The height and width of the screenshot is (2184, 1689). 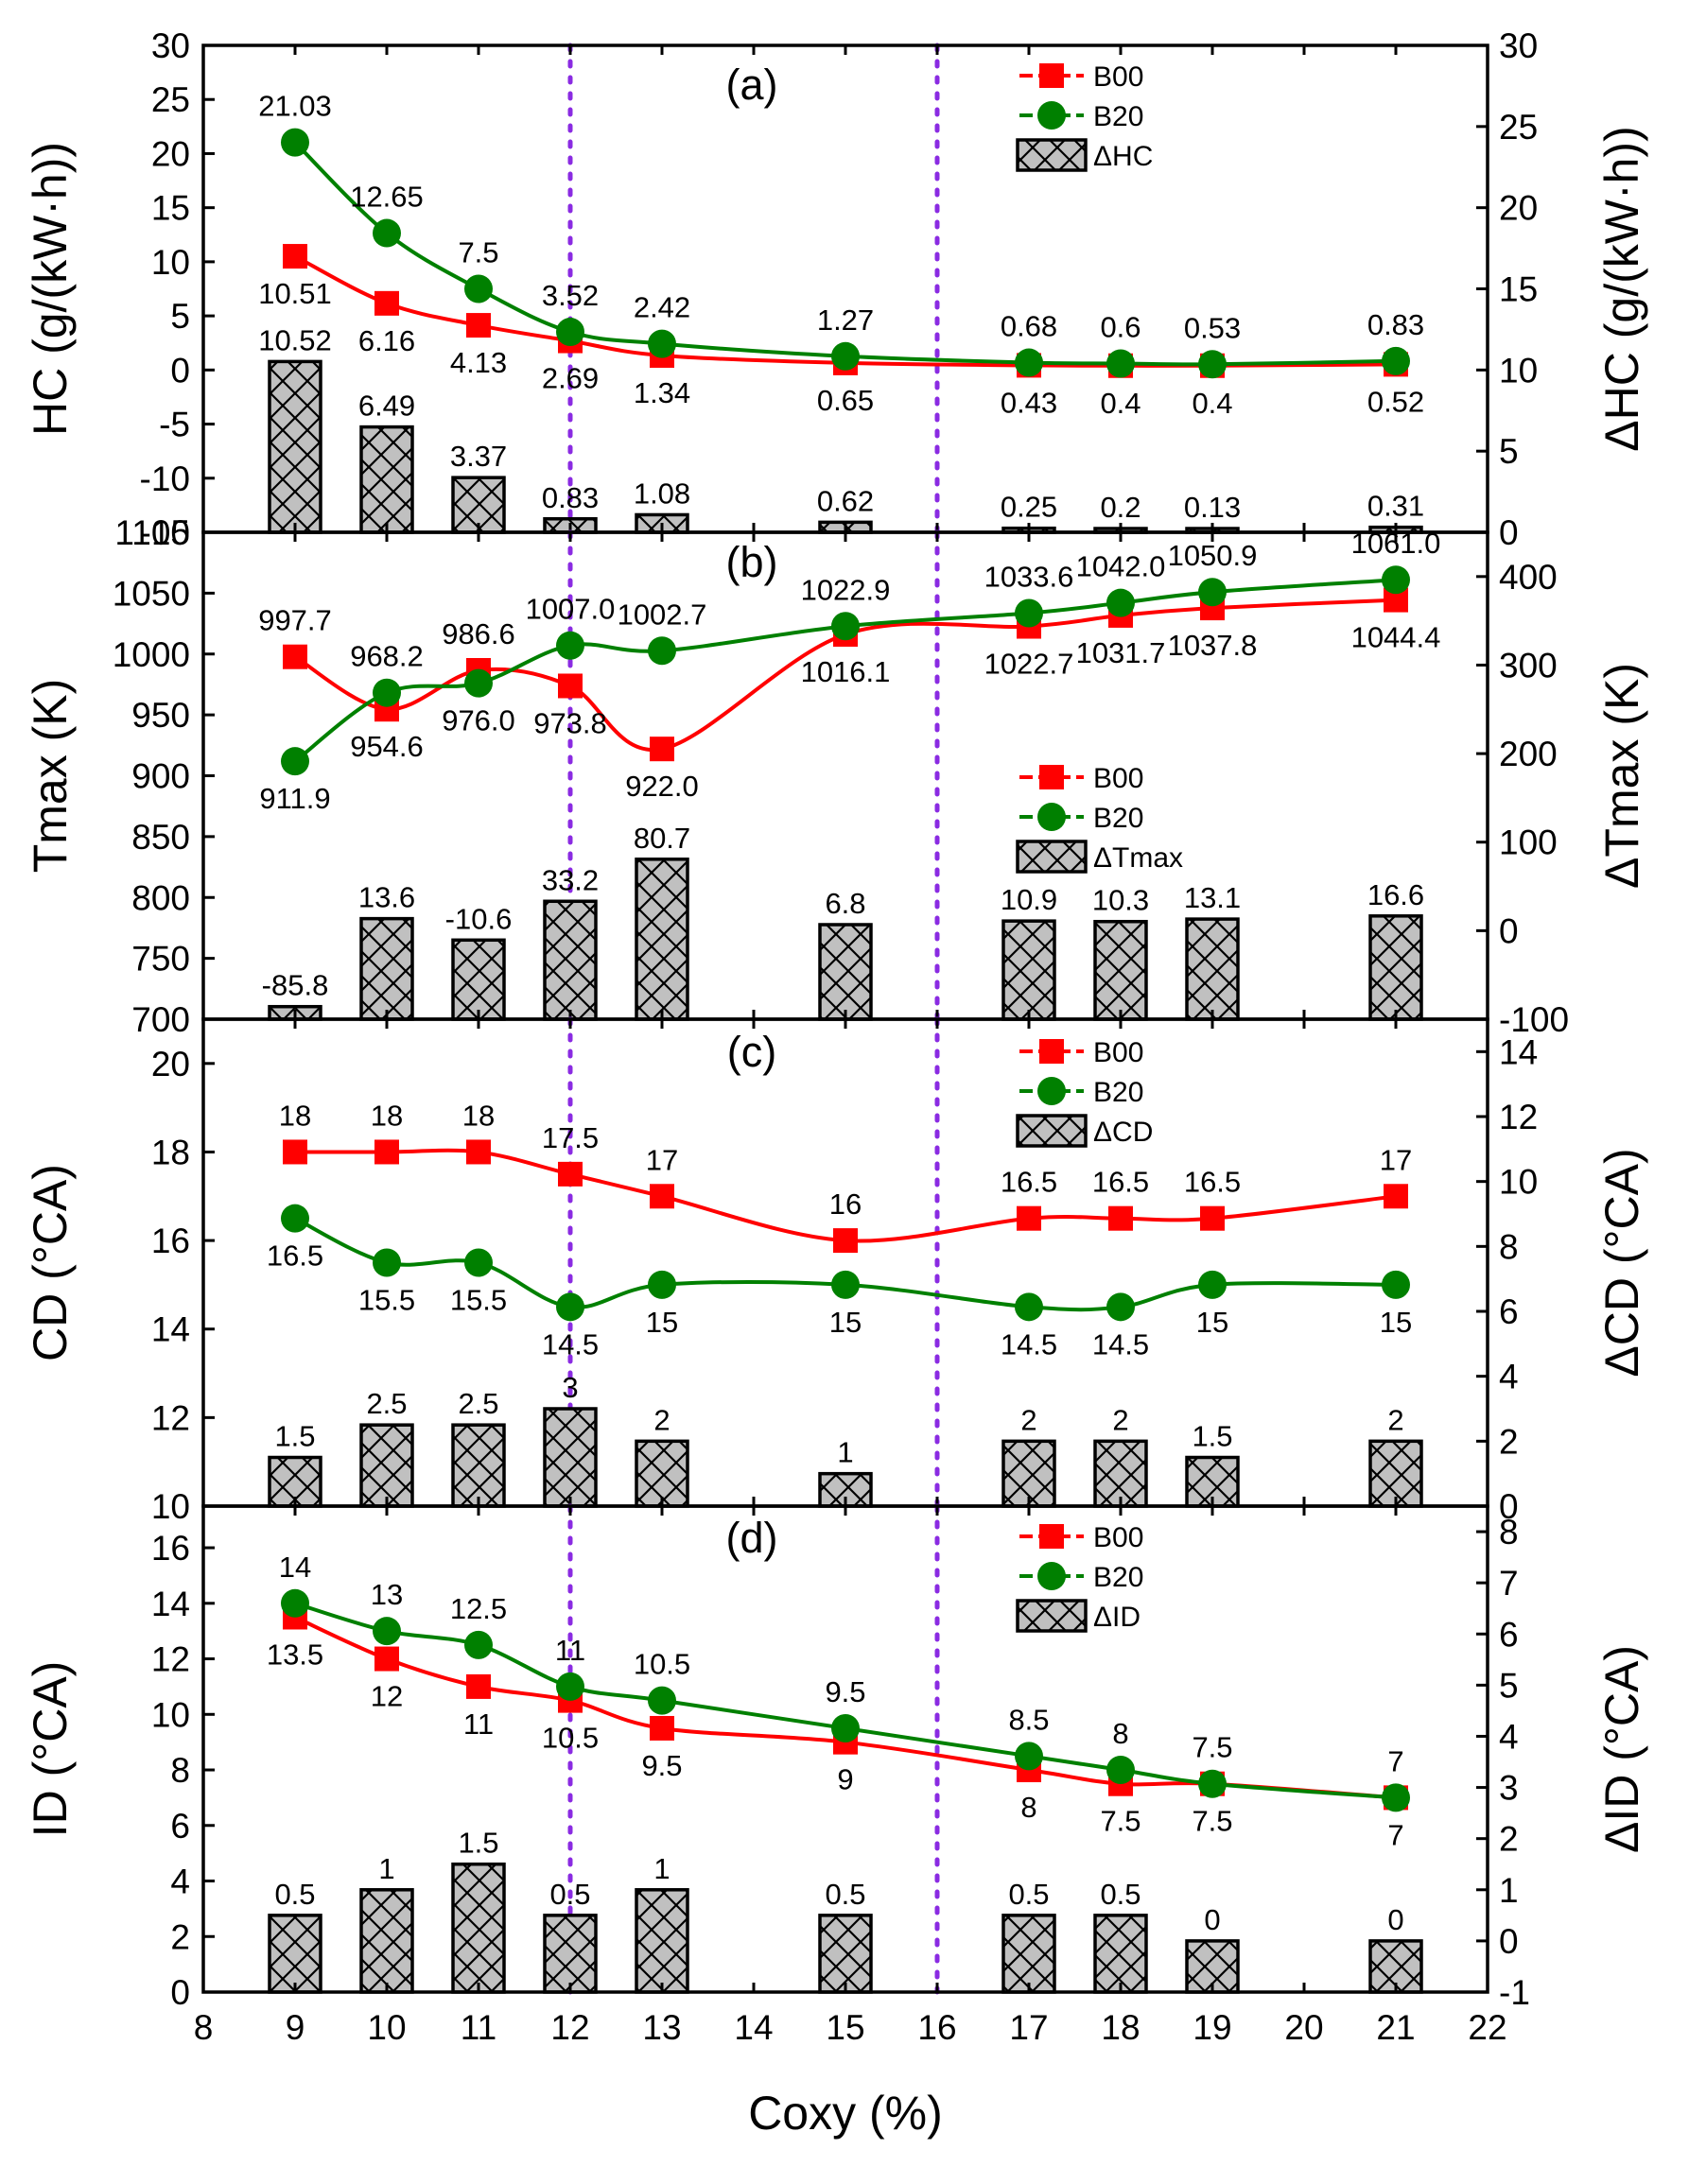 I want to click on y-tick-label: 8, so click(x=180, y=1770).